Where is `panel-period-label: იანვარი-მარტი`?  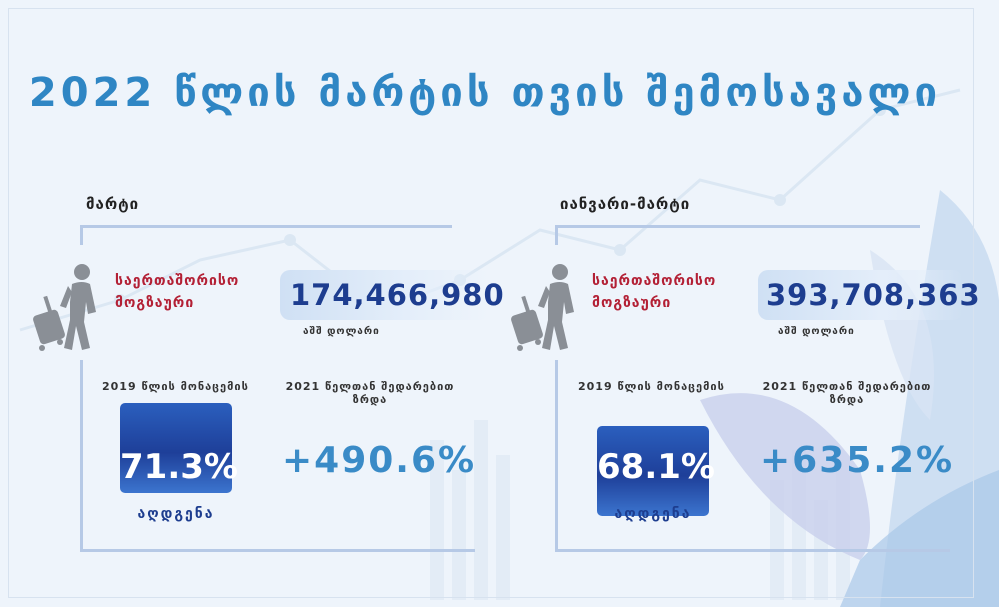
panel-period-label: იანვარი-მარტი is located at coordinates (625, 204).